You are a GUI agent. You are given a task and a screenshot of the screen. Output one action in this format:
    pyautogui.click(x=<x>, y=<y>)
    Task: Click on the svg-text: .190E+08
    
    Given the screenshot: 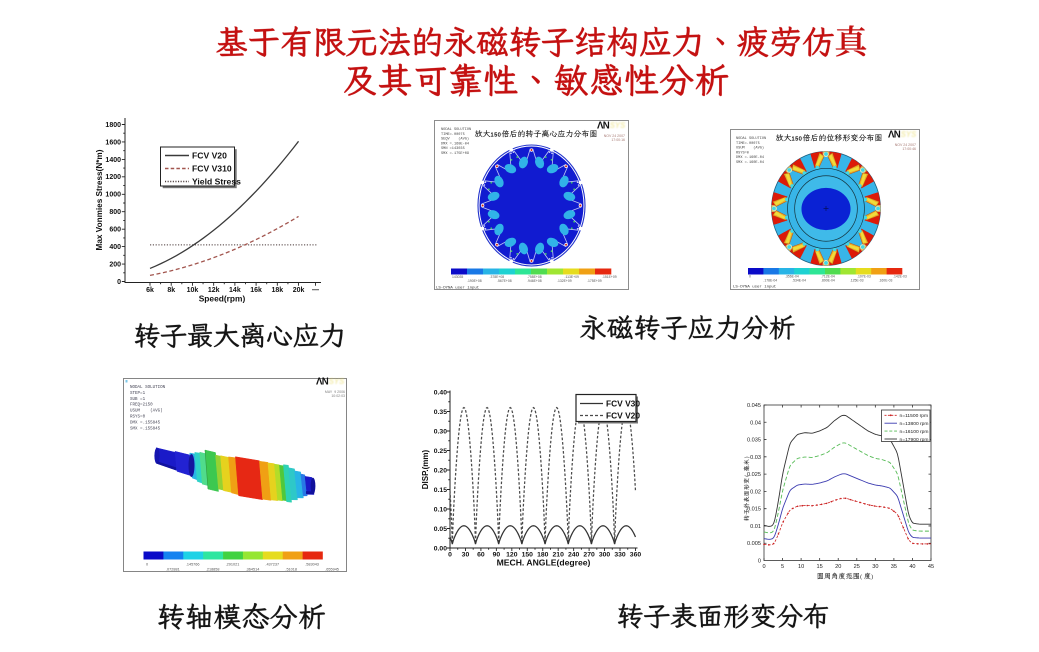 What is the action you would take?
    pyautogui.click(x=474, y=281)
    